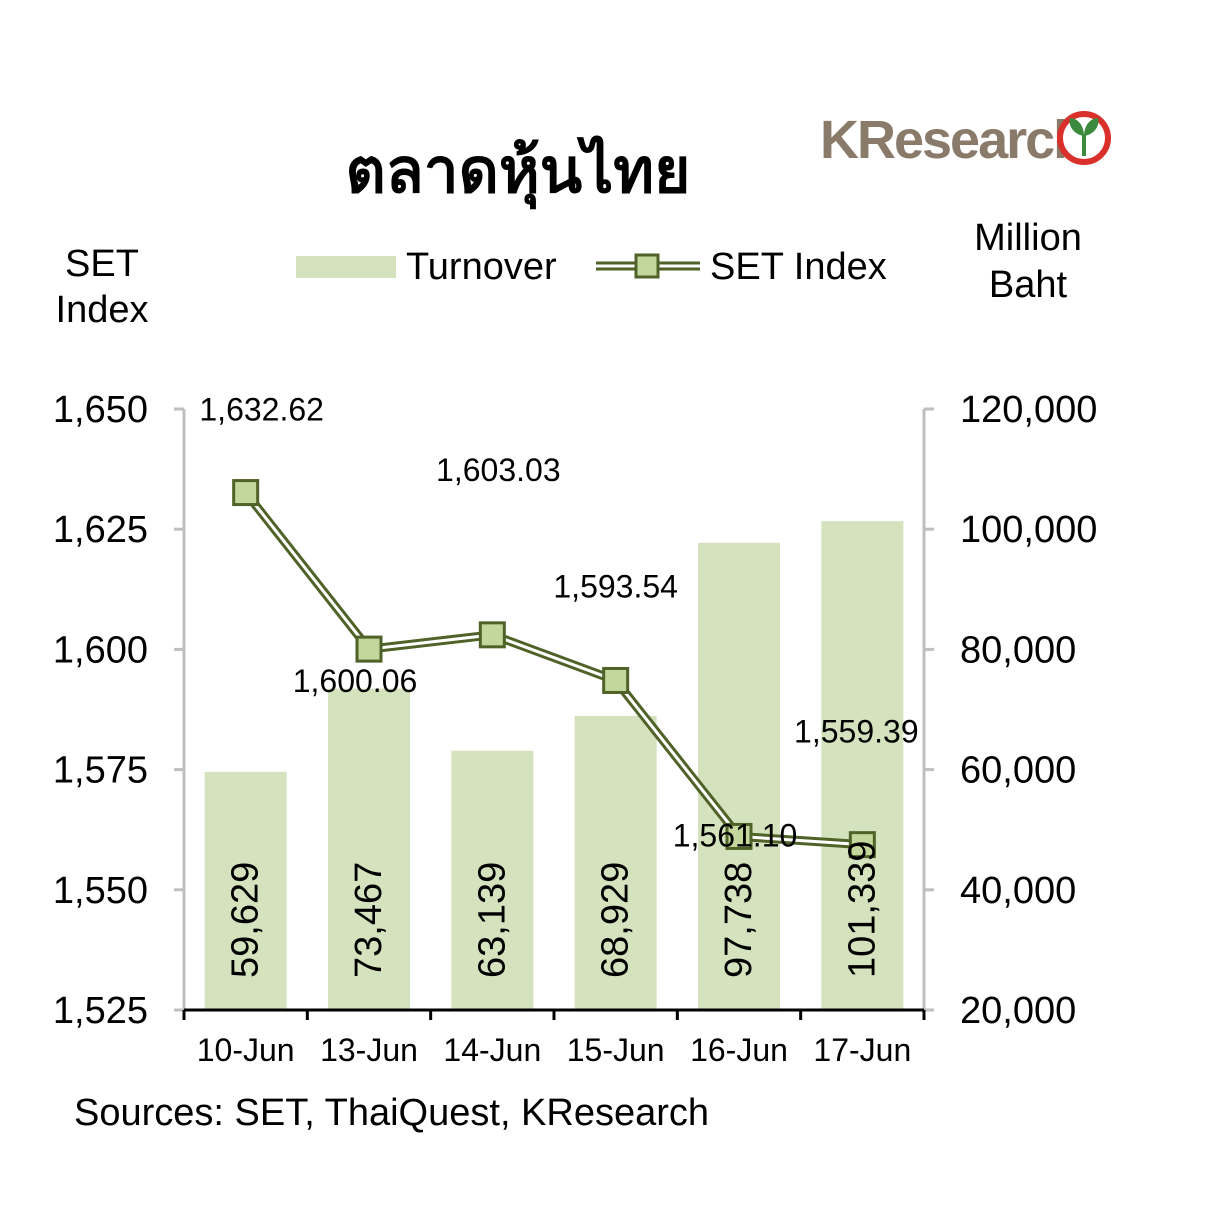 This screenshot has height=1207, width=1210. I want to click on left-axis-title-line2: Index, so click(102, 310).